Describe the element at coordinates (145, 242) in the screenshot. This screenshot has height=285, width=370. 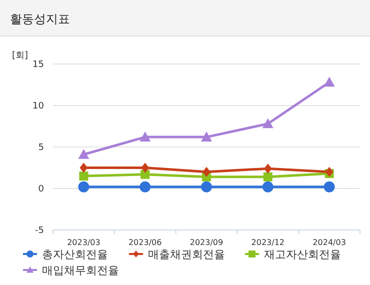
I see `x-tick-label: 2023/06` at that location.